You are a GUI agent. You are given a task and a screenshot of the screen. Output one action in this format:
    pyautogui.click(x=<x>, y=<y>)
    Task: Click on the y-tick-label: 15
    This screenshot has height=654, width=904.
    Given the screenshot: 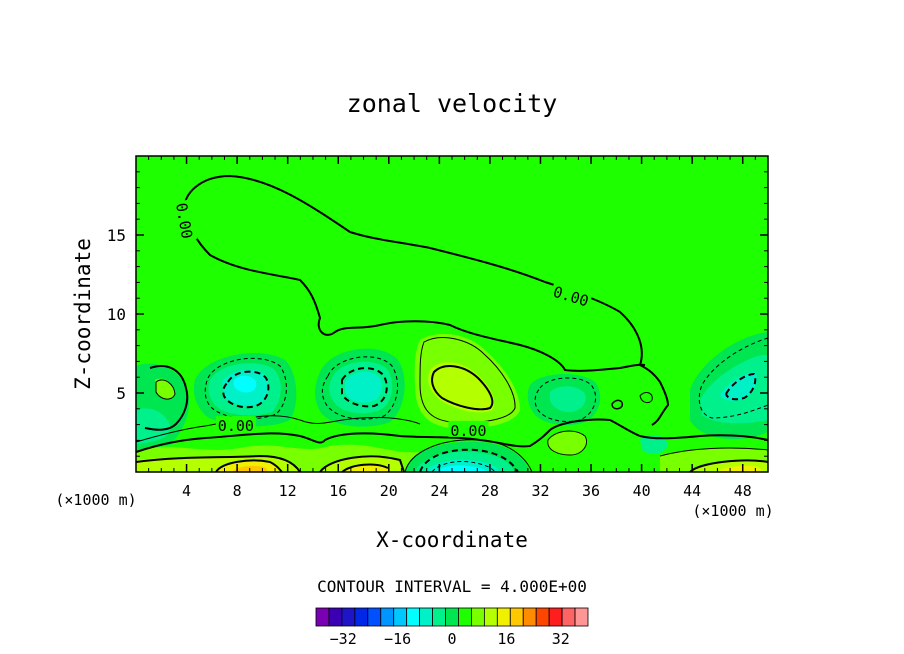 What is the action you would take?
    pyautogui.click(x=116, y=235)
    